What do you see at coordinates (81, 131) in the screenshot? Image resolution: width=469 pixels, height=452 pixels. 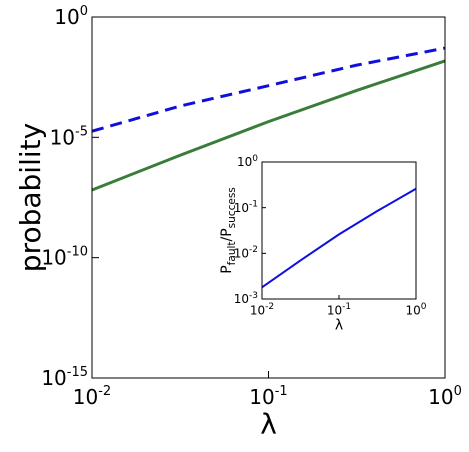 I see `tick-exponent: -5` at bounding box center [81, 131].